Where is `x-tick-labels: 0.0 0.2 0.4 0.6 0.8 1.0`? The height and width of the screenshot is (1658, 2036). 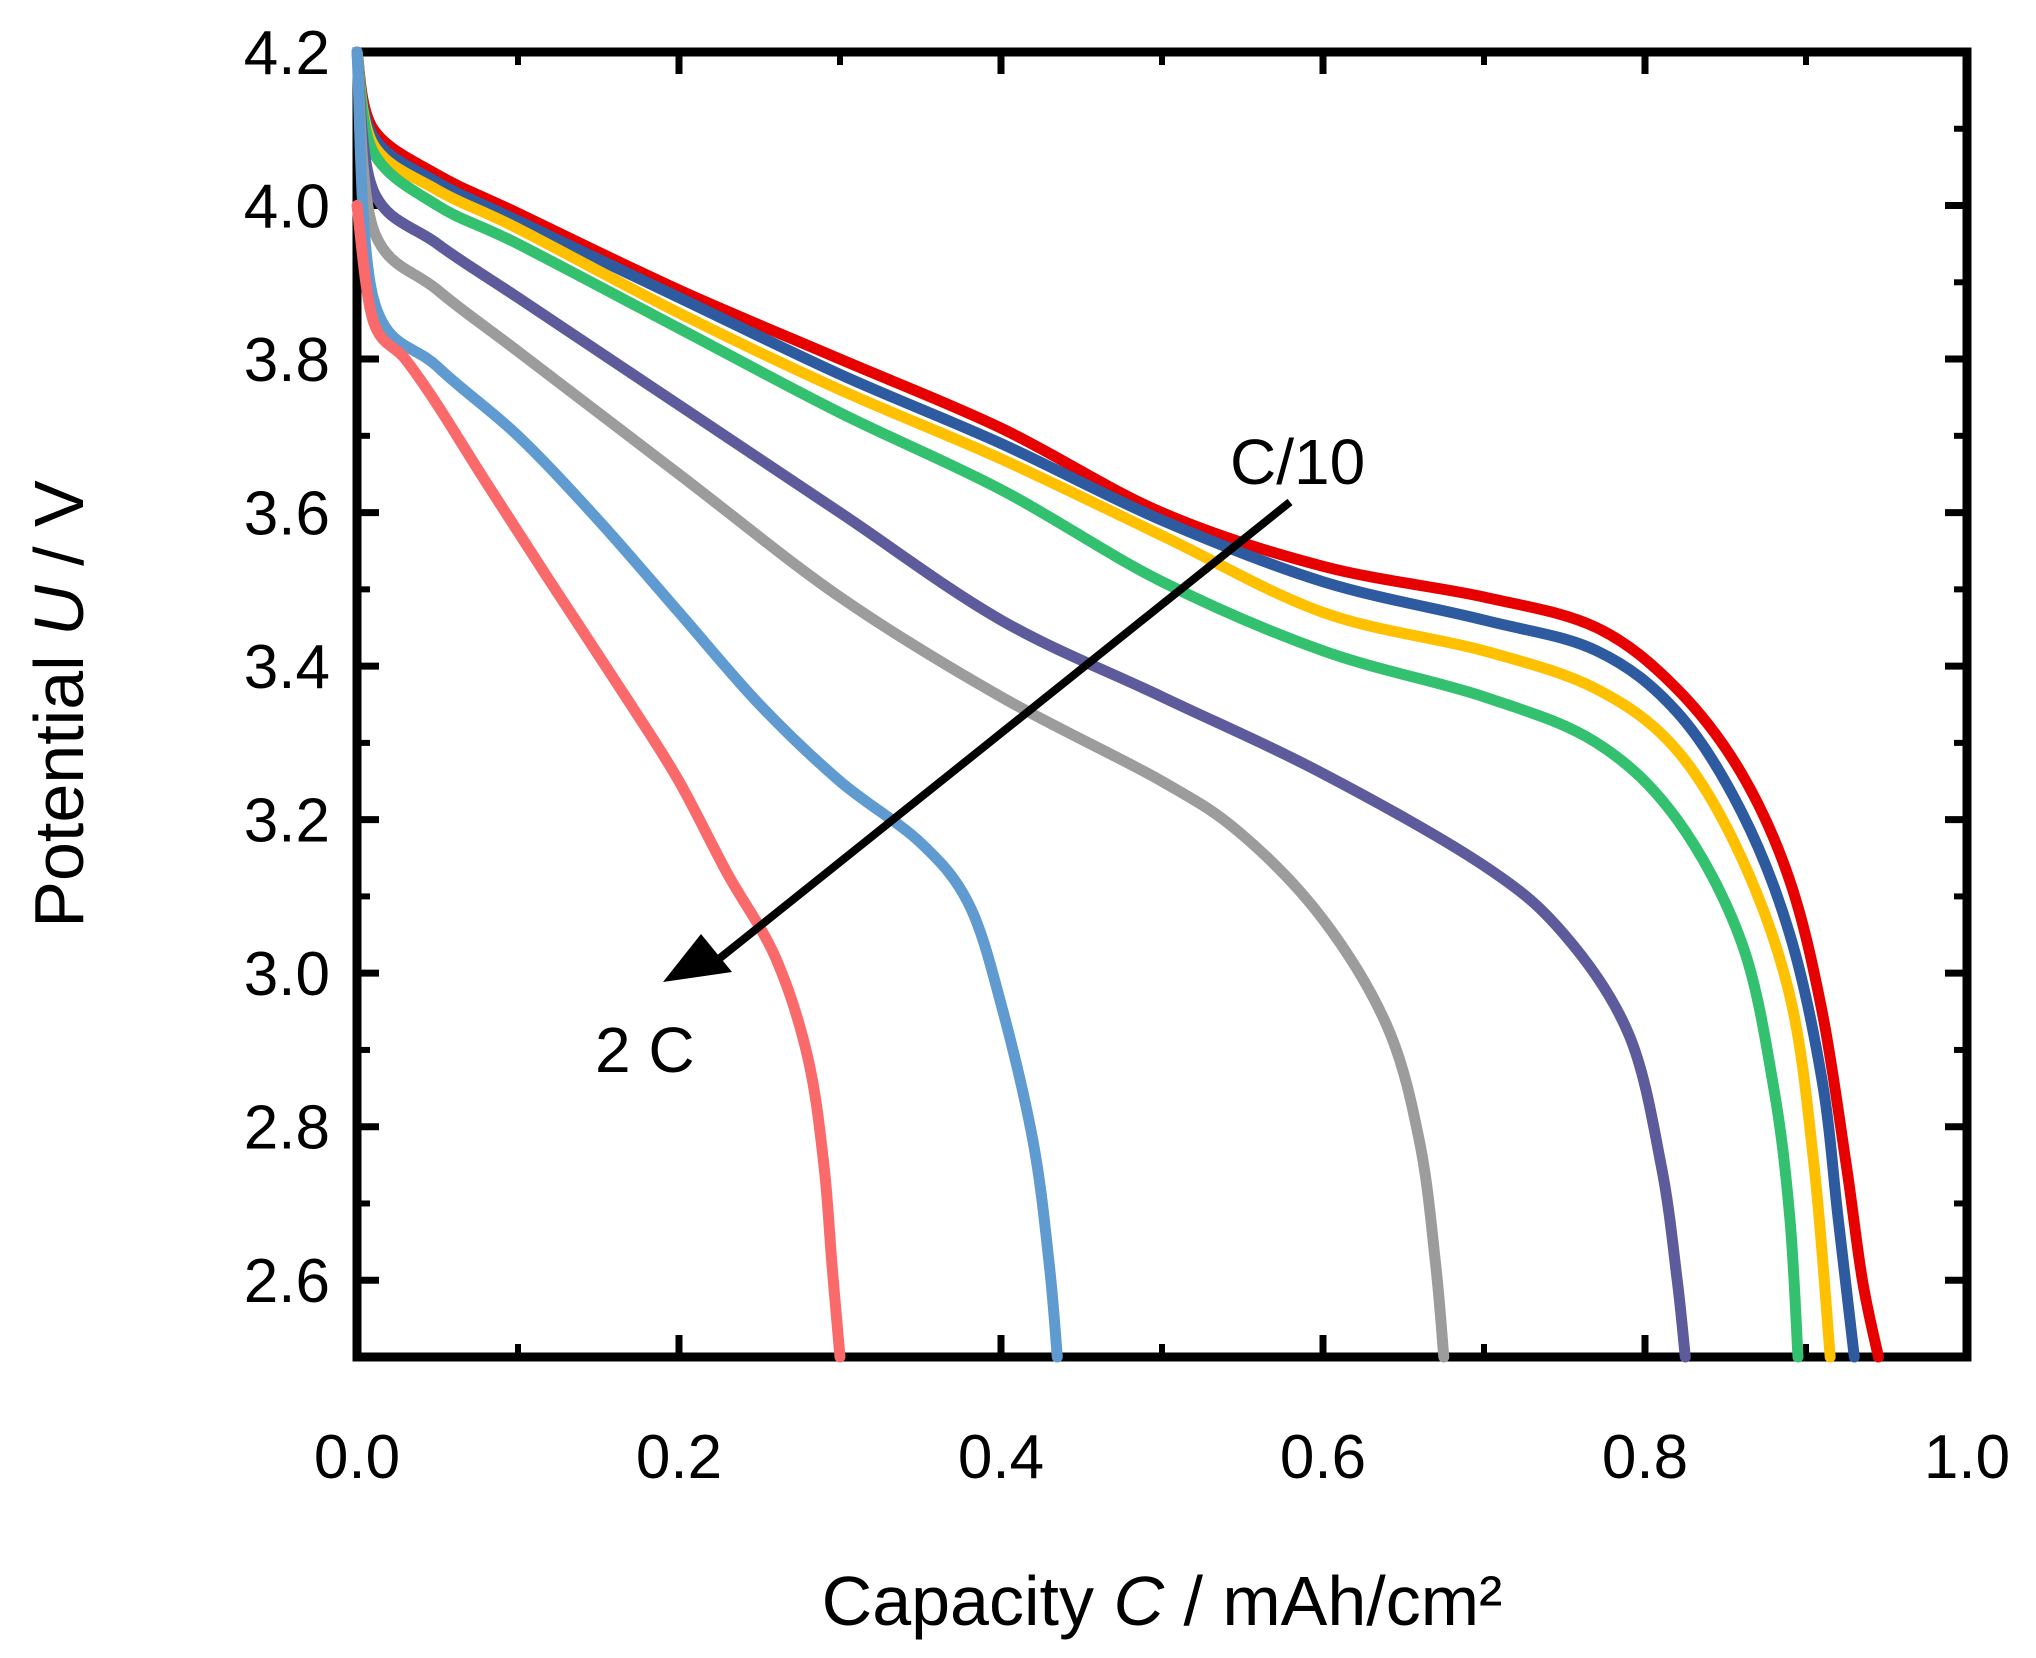
x-tick-labels: 0.0 0.2 0.4 0.6 0.8 1.0 is located at coordinates (1162, 1457).